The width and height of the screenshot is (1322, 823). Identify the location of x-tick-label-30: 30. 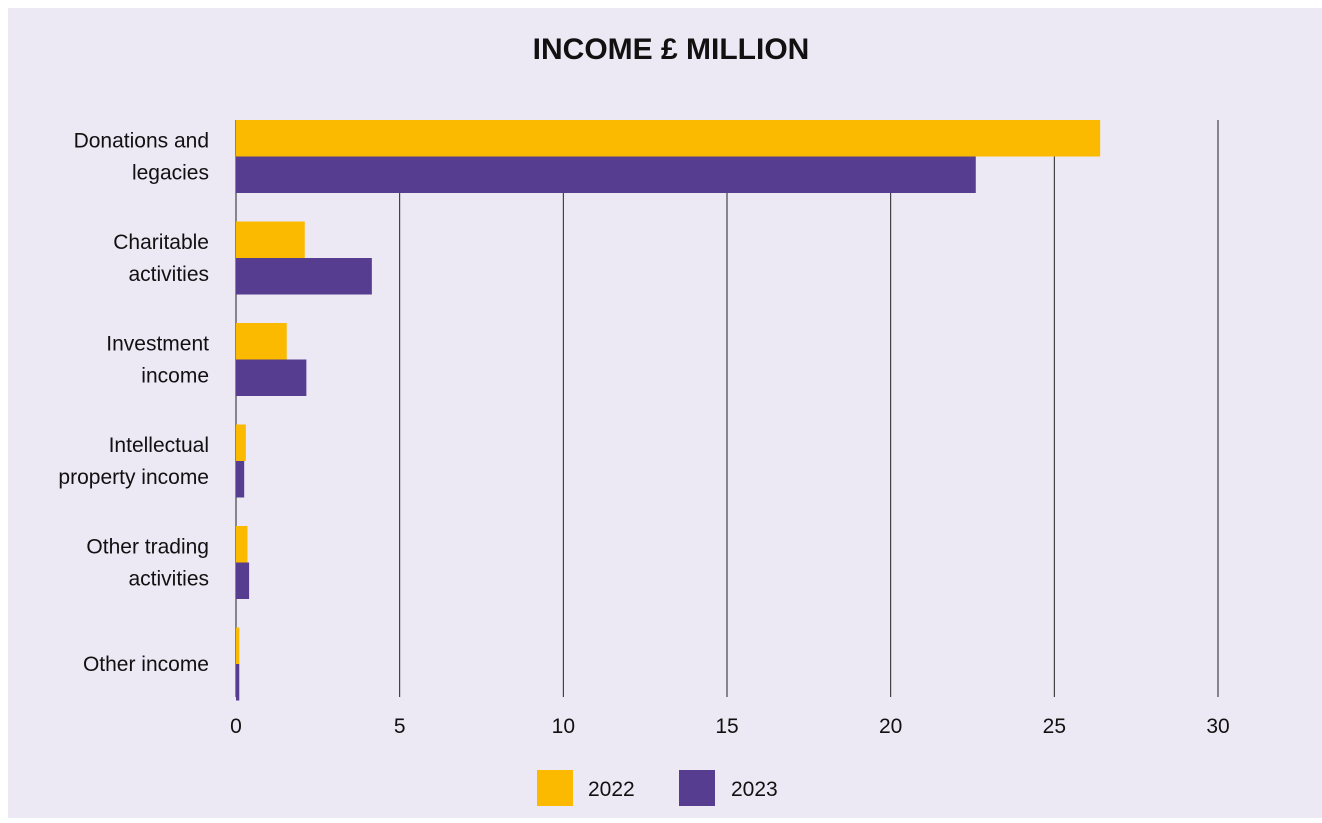
(1217, 726).